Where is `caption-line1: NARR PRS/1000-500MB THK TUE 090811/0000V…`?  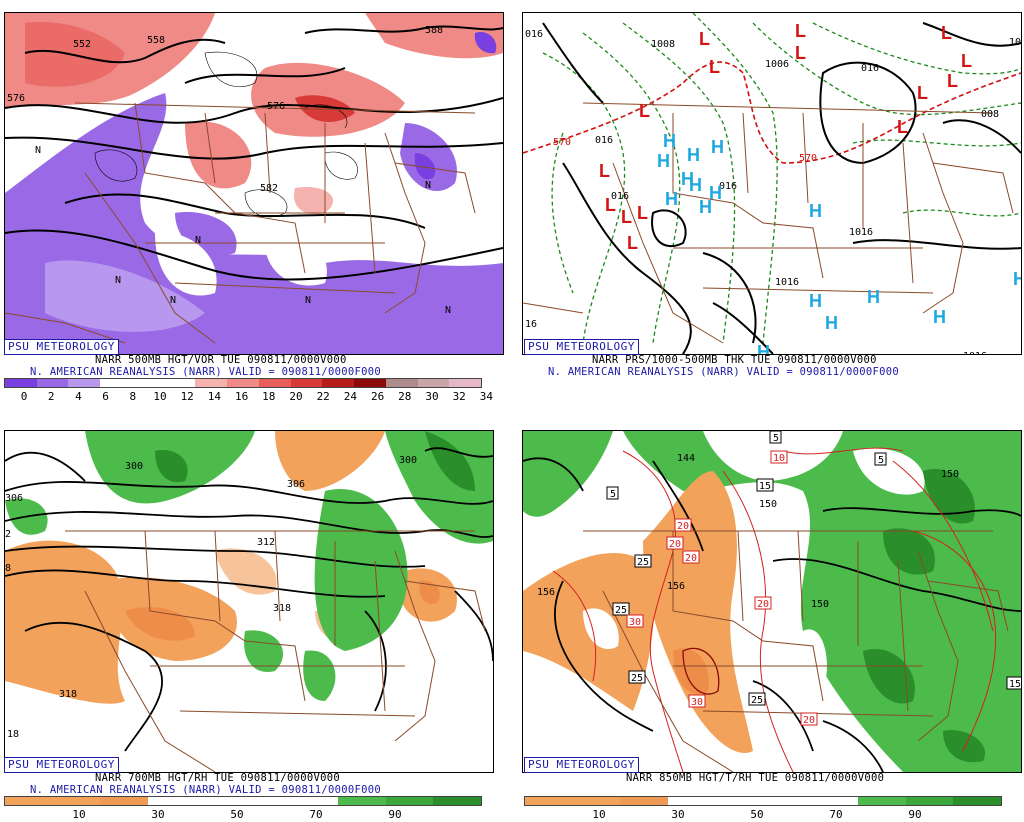 caption-line1: NARR PRS/1000-500MB THK TUE 090811/0000V… is located at coordinates (734, 360).